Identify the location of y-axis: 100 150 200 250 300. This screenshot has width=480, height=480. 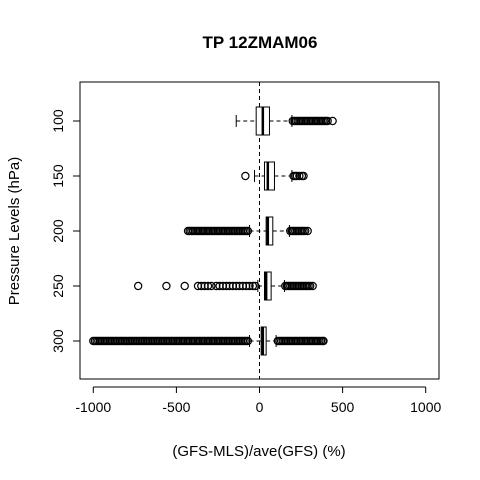
(65, 231).